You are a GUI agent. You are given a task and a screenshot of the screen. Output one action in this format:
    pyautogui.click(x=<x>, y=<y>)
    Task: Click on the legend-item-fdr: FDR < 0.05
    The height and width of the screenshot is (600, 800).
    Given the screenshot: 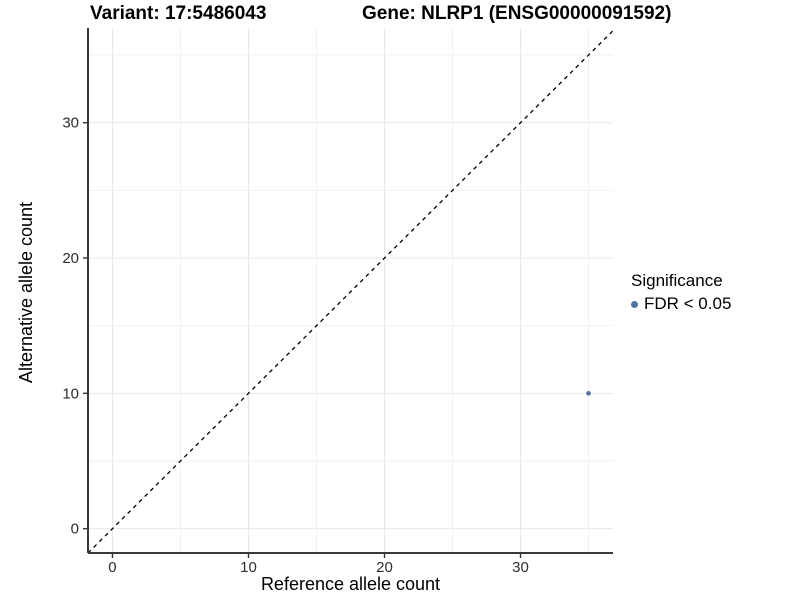 What is the action you would take?
    pyautogui.click(x=681, y=304)
    